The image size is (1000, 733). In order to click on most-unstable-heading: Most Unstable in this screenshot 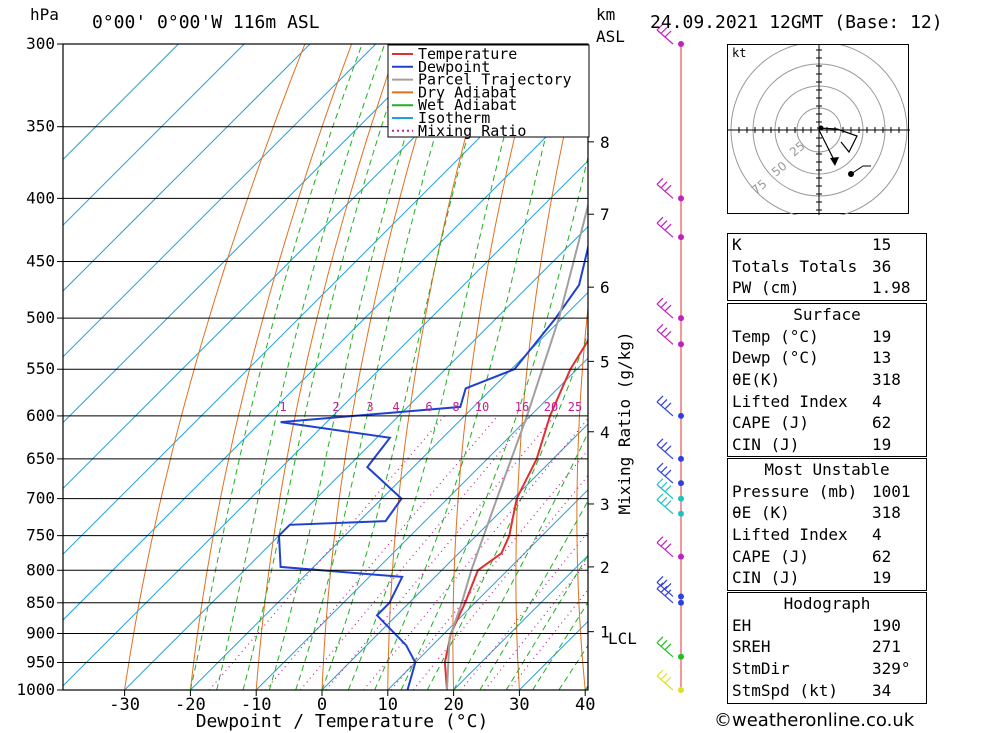, I will do `click(827, 469)`.